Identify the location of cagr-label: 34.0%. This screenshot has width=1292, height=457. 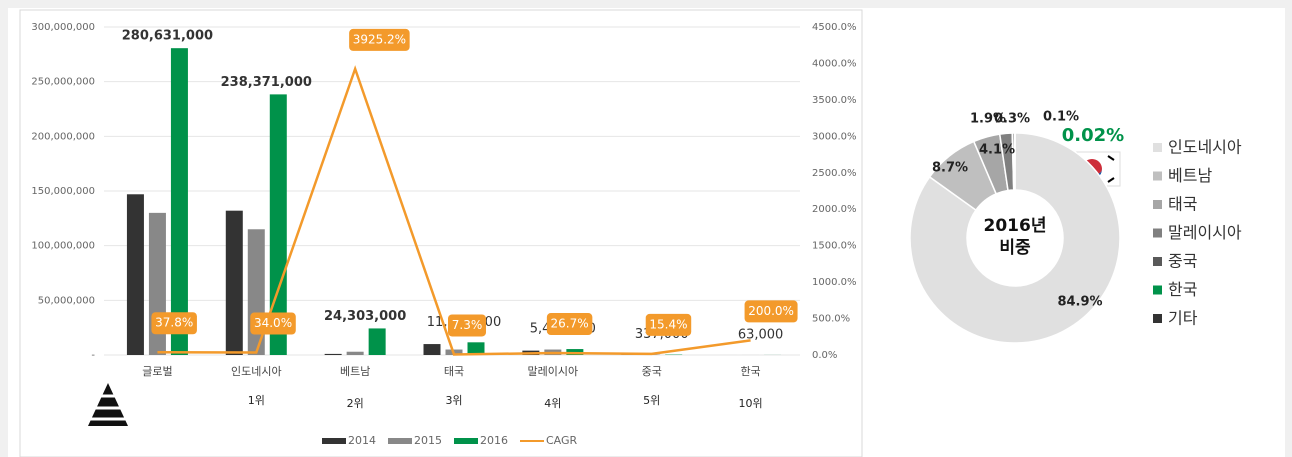
(273, 323).